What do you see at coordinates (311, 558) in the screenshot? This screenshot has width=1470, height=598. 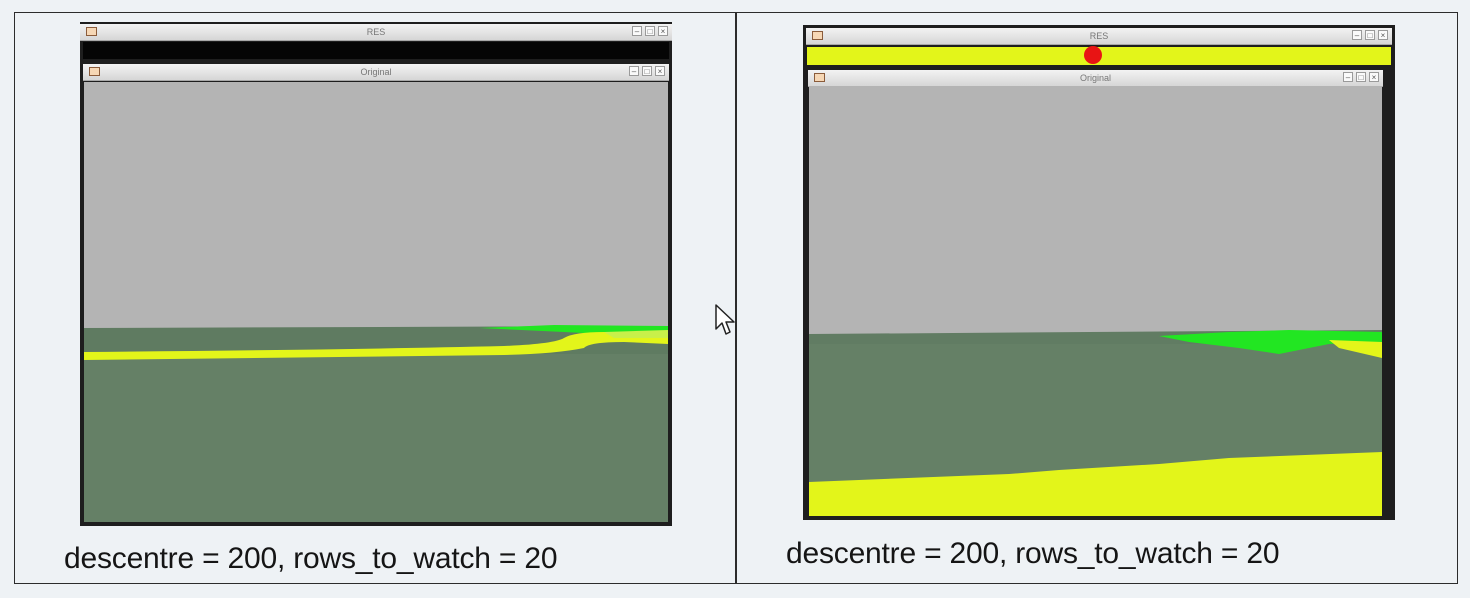 I see `left-caption: descentre = 200, rows_to_watch = 20` at bounding box center [311, 558].